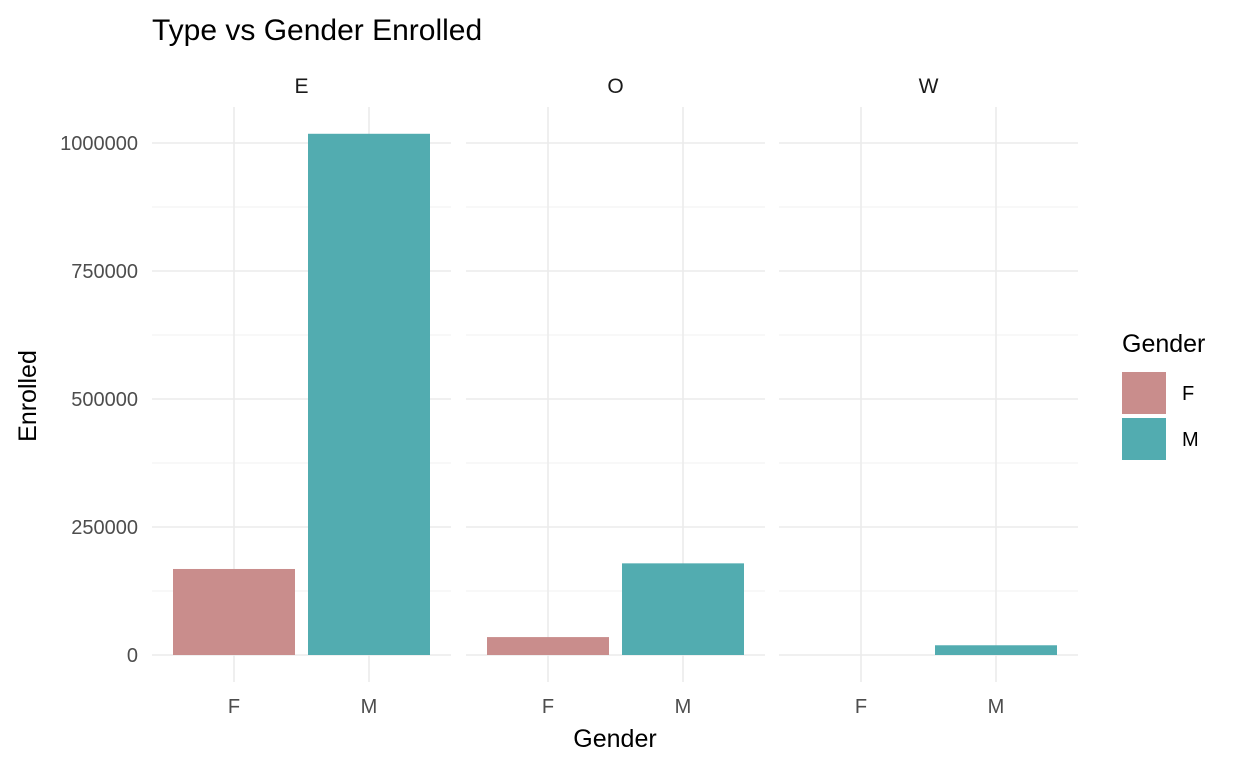 The height and width of the screenshot is (768, 1248). I want to click on x-tick-label-E-M: M, so click(369, 707).